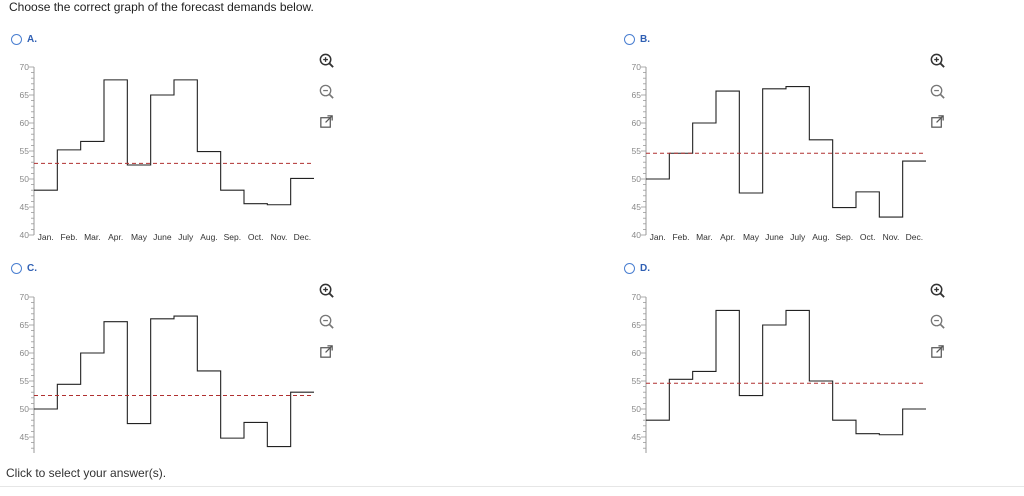 The image size is (1024, 496). I want to click on chart-c: 45 50 55 60 65 70, so click(167, 372).